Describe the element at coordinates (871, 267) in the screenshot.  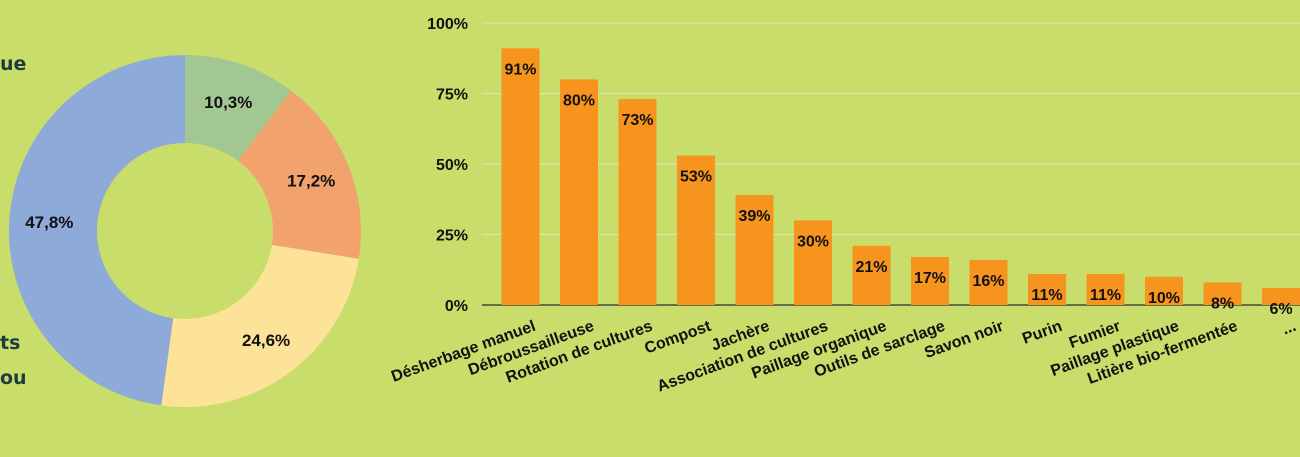
I see `bar-value-label: 21%` at that location.